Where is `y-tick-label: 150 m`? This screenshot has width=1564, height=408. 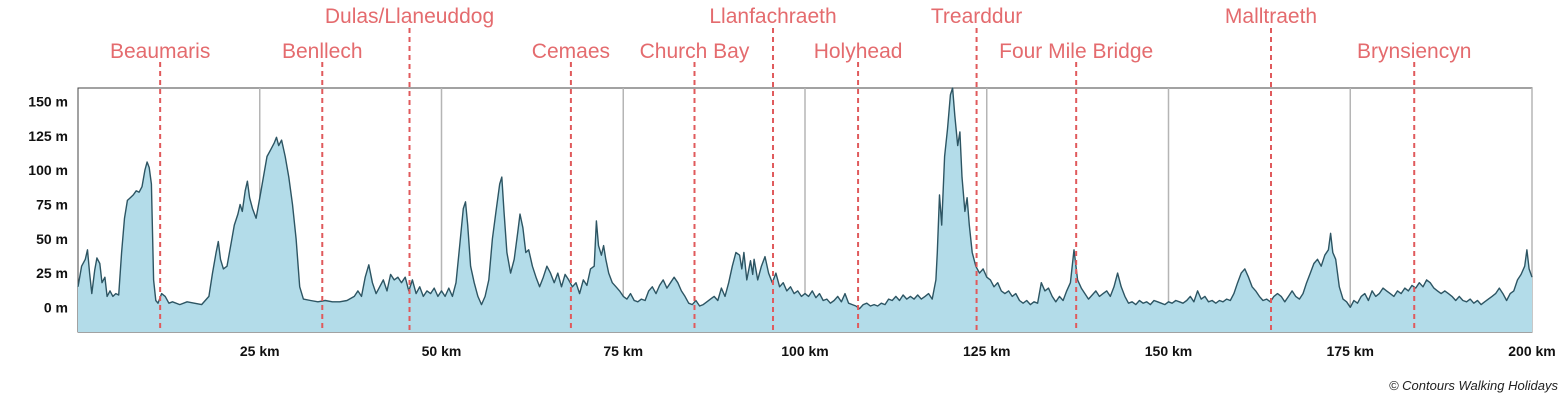
y-tick-label: 150 m is located at coordinates (48, 102).